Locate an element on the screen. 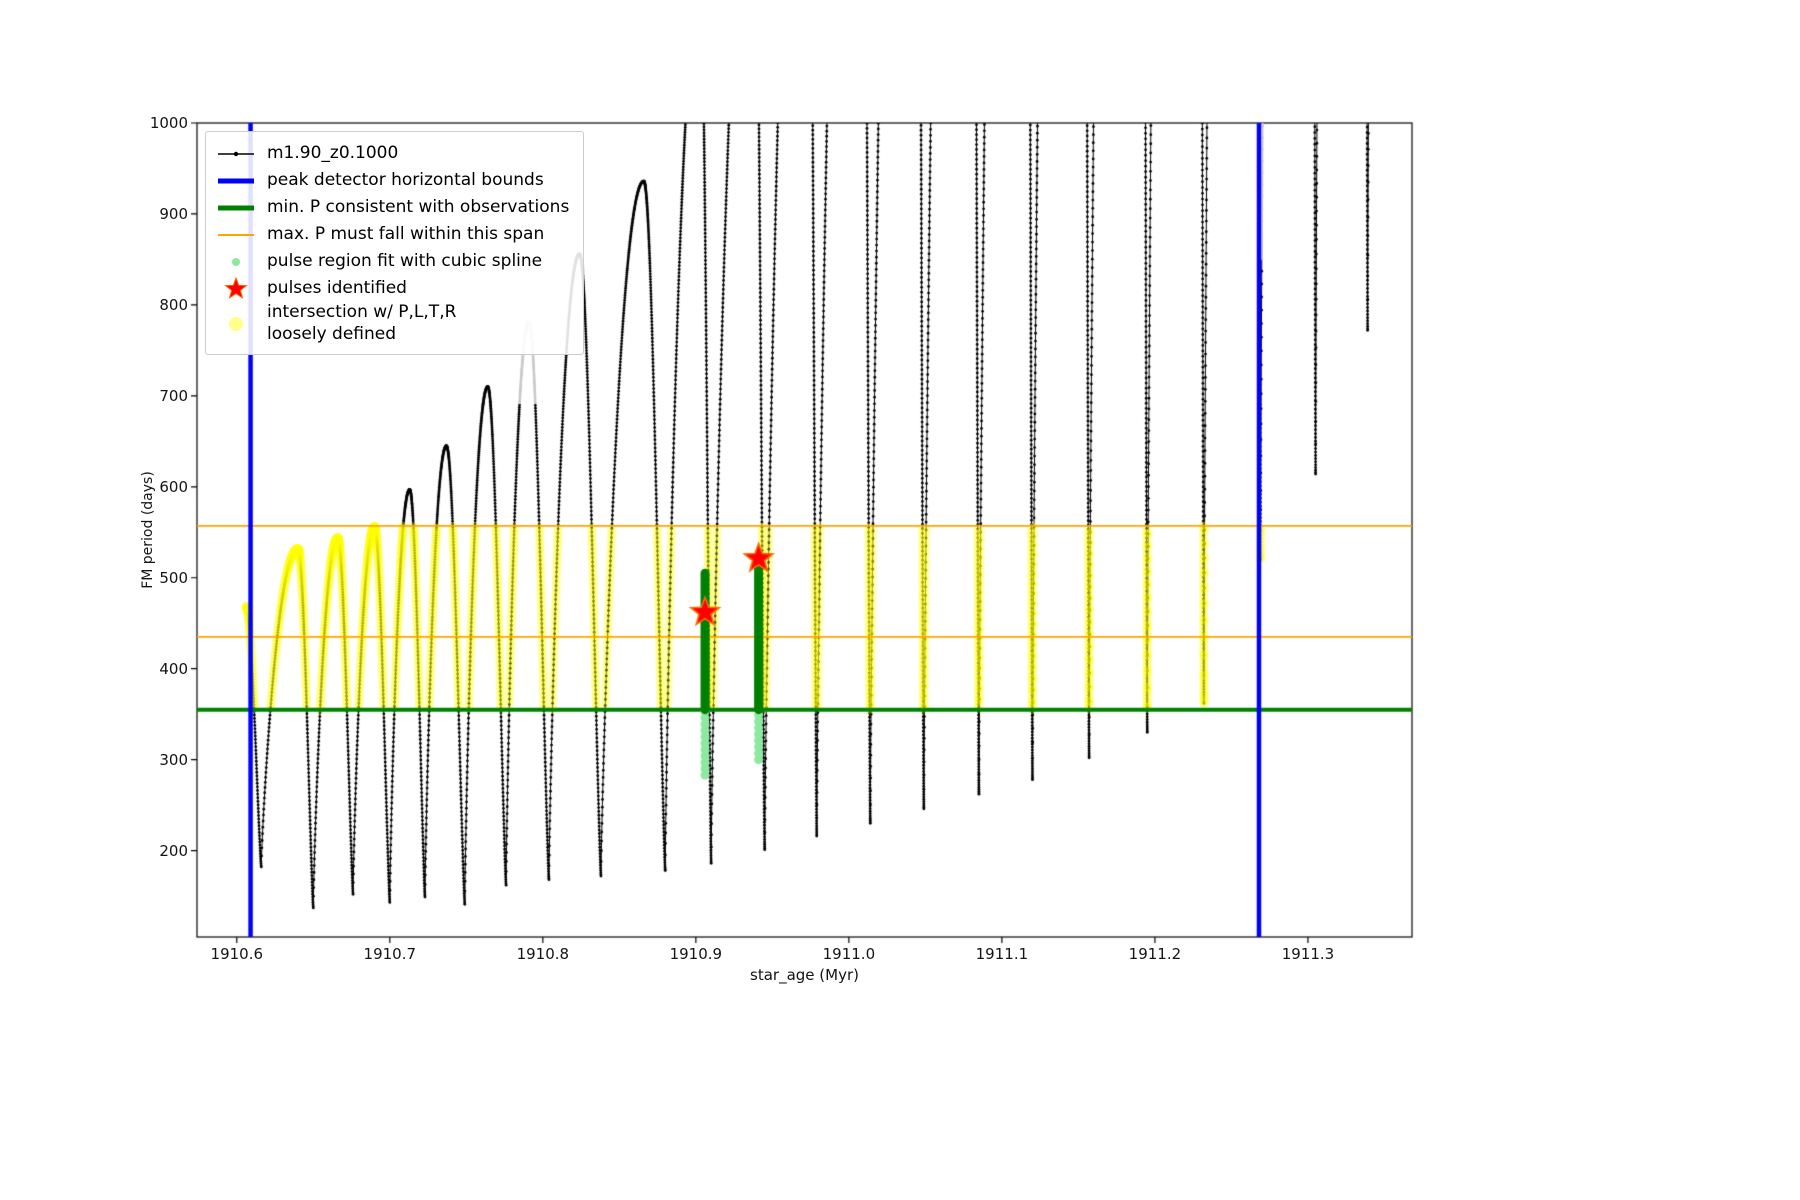 Image resolution: width=1800 pixels, height=1200 pixels. green-thick-line-icon is located at coordinates (236, 208).